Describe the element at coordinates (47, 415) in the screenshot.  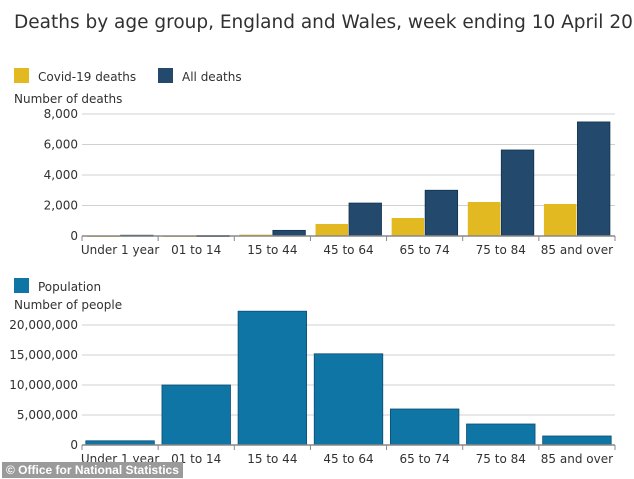
I see `y-tick-label: 5,000,000` at that location.